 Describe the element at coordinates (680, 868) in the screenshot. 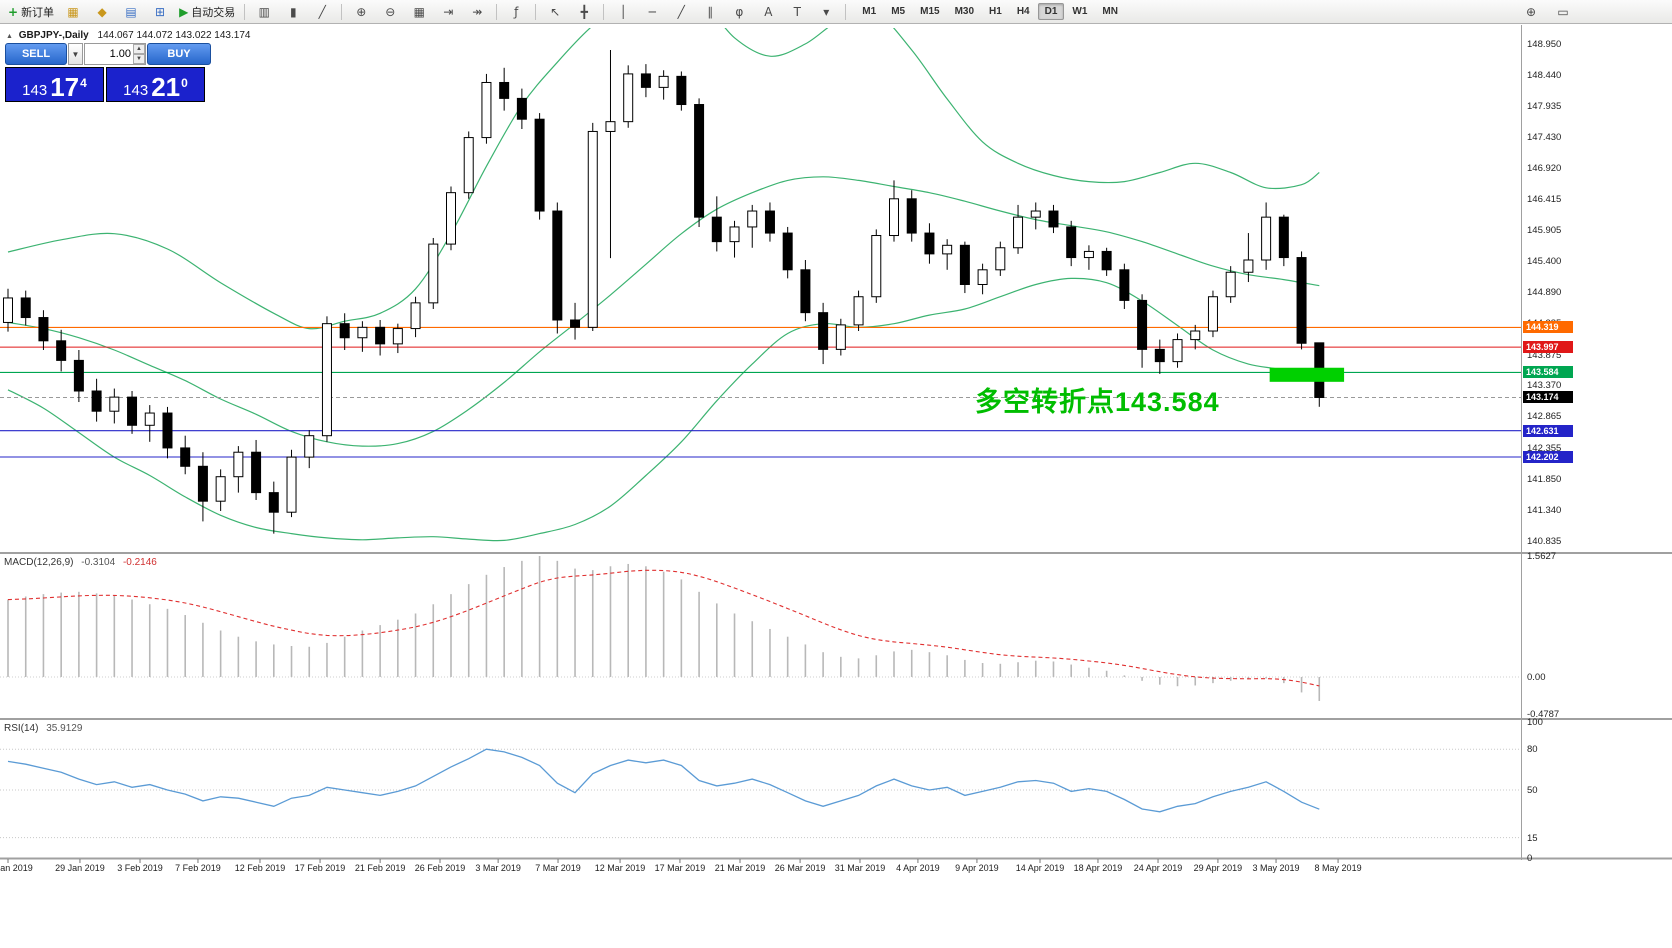

I see `date-axis-label: 17 Mar 2019` at that location.